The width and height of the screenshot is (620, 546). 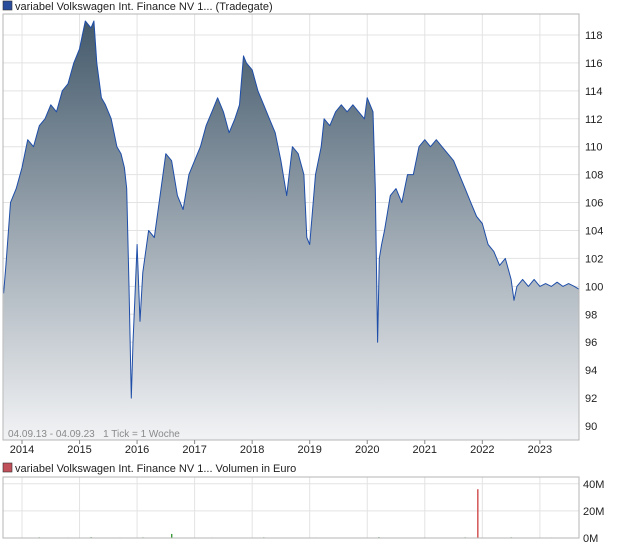 What do you see at coordinates (594, 287) in the screenshot?
I see `y-tick-label: 100` at bounding box center [594, 287].